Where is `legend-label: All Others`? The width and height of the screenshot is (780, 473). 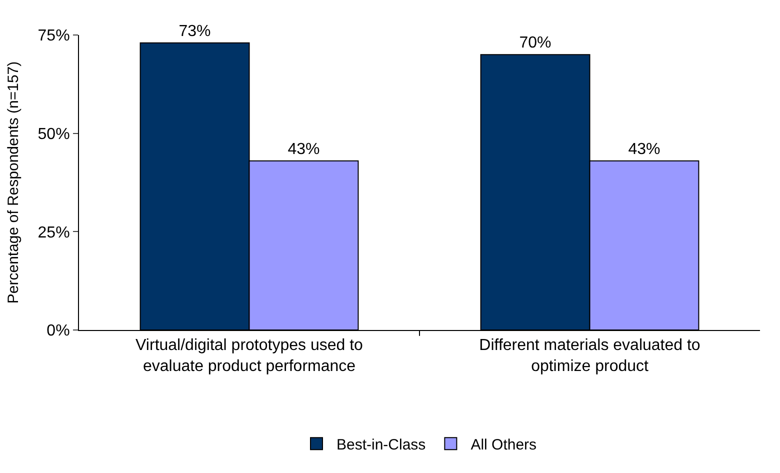 legend-label: All Others is located at coordinates (503, 445).